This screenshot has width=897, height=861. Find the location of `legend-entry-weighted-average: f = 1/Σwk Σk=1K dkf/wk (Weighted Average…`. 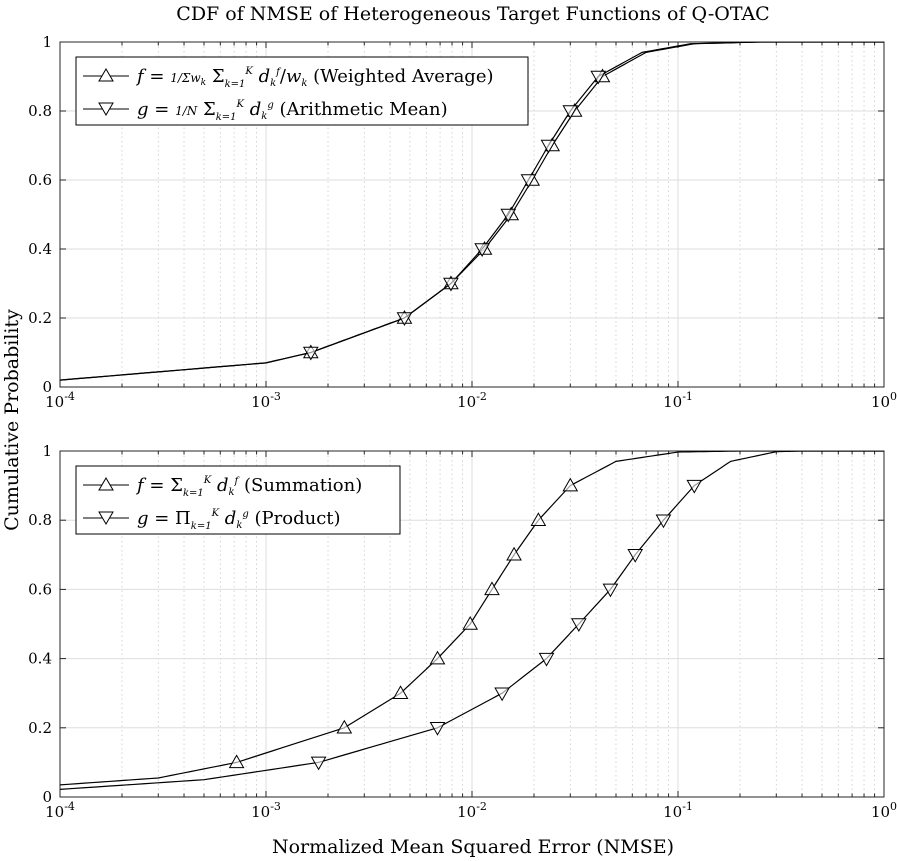

legend-entry-weighted-average: f = 1/Σwk Σk=1K dkf/wk (Weighted Average… is located at coordinates (288, 78).